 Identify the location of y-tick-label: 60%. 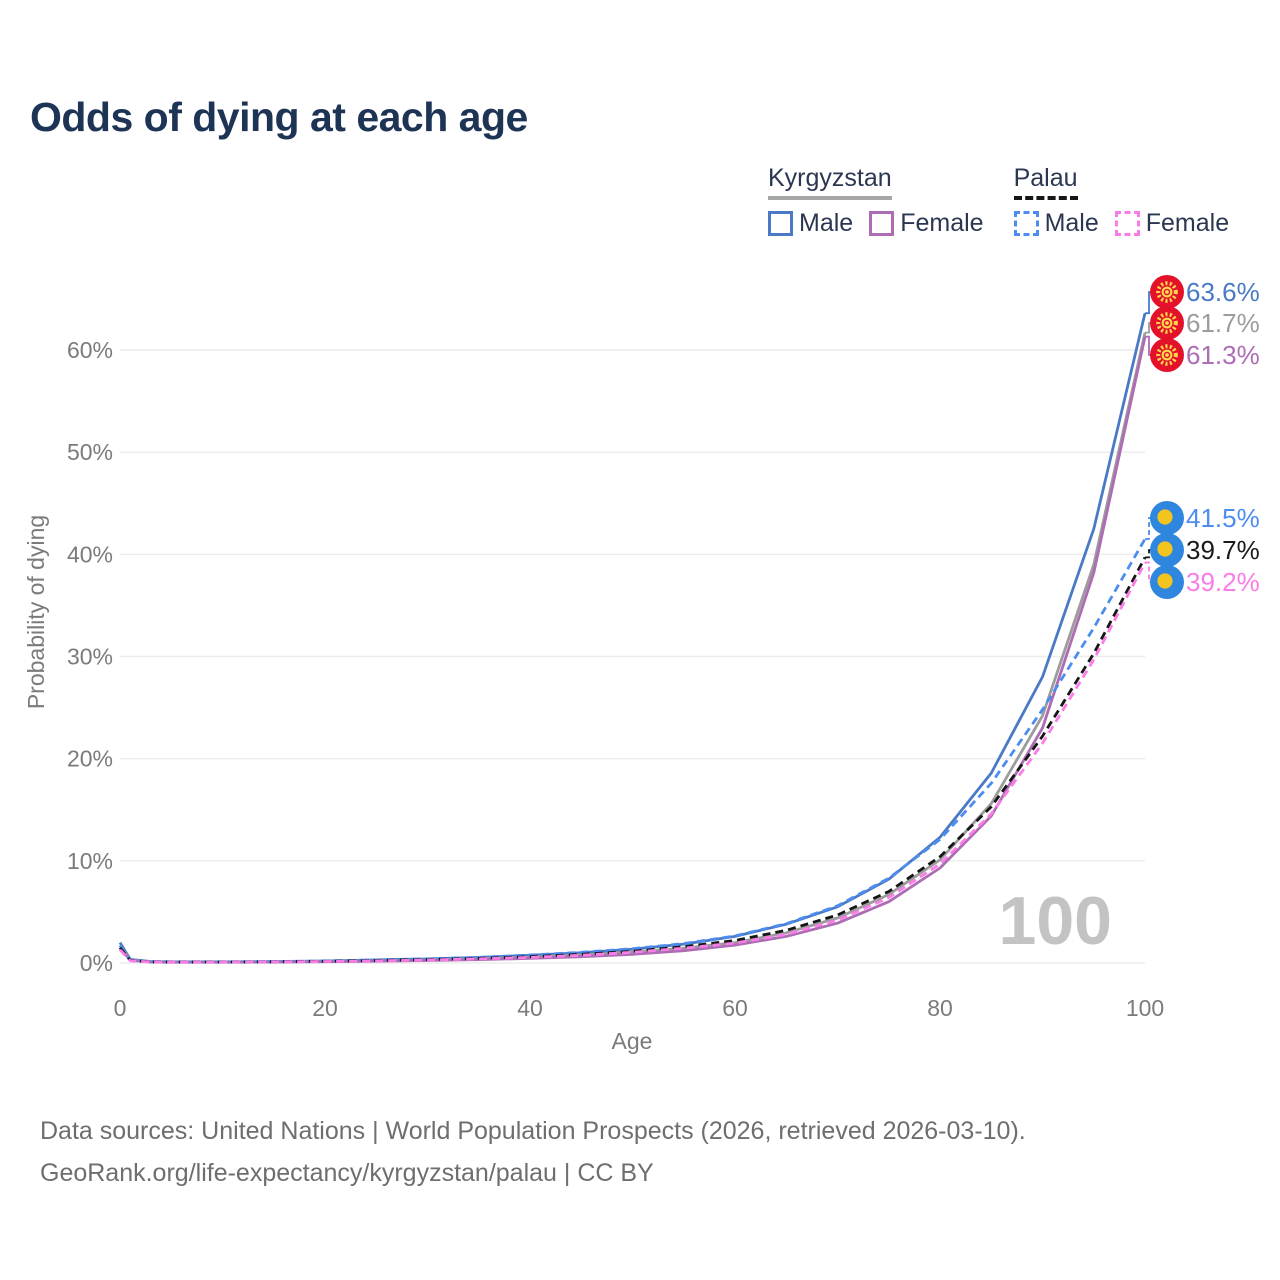
(90, 350).